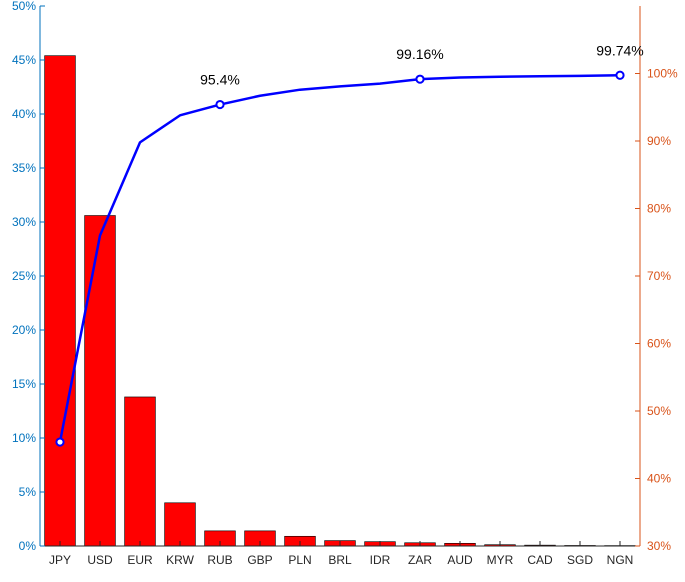 The image size is (685, 582). What do you see at coordinates (24, 6) in the screenshot?
I see `left-tick-label: 50%` at bounding box center [24, 6].